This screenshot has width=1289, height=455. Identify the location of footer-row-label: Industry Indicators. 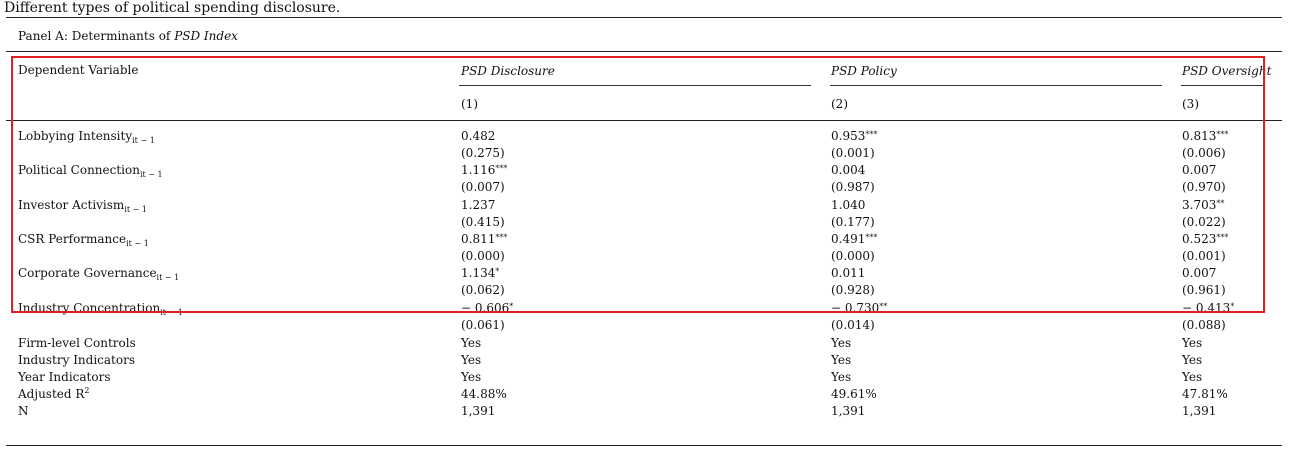
(76, 360).